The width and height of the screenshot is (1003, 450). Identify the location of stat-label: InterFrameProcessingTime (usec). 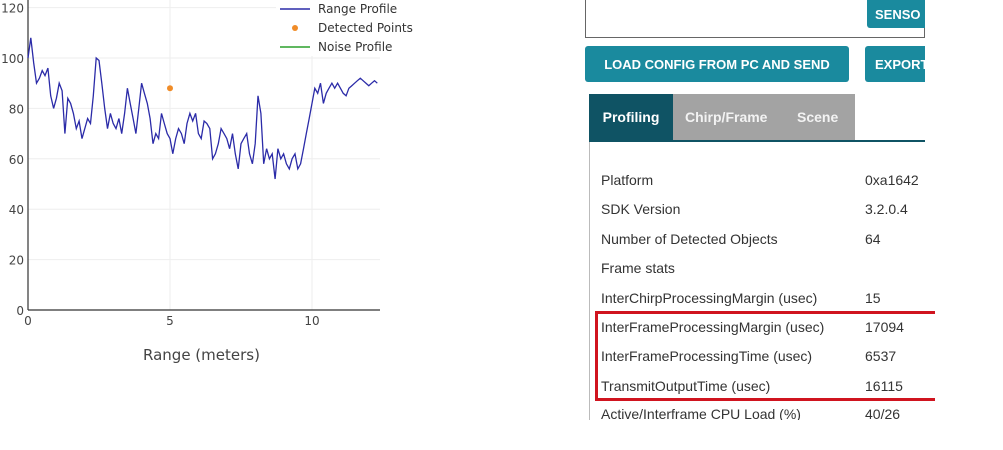
(707, 356).